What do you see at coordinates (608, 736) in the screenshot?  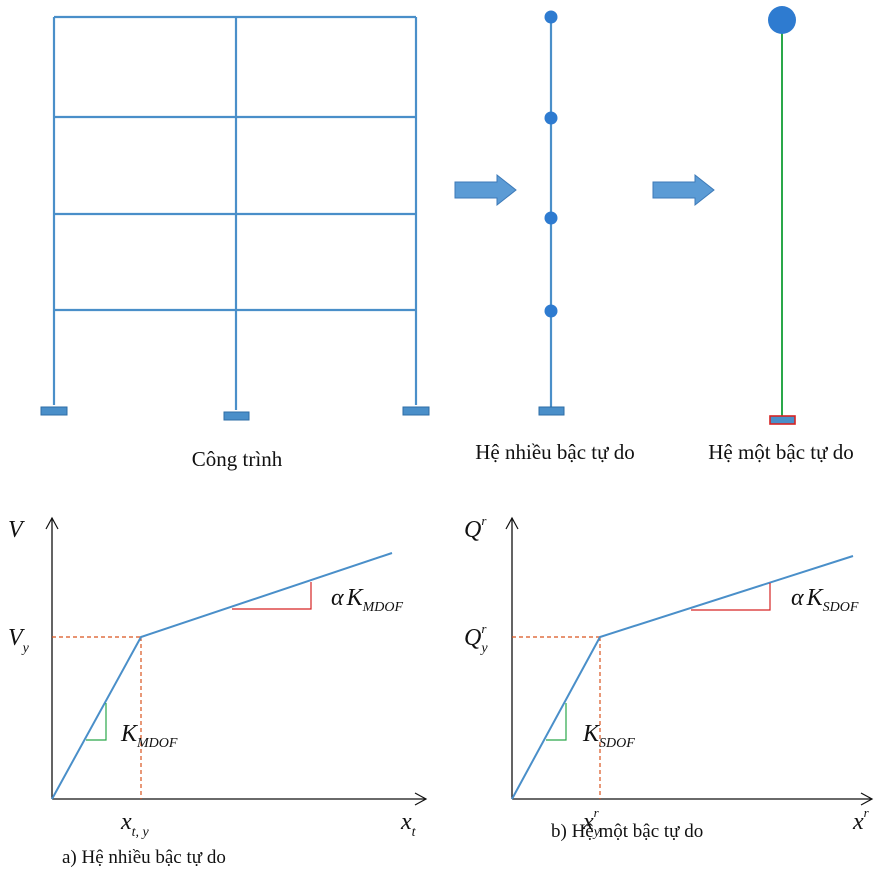 I see `graph-b-initial-stiffness-label: KSDOF` at bounding box center [608, 736].